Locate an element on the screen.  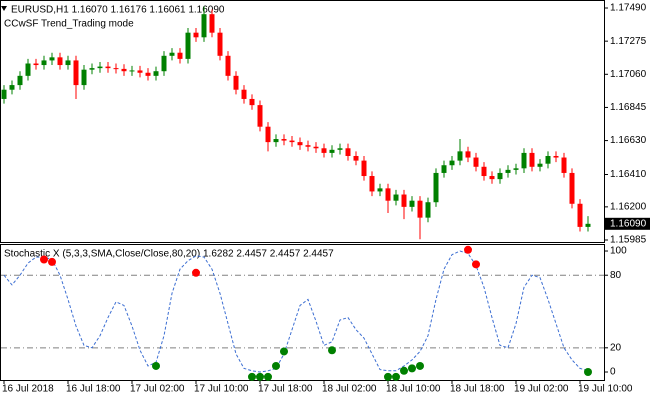
y-tick-label: 1.16630 is located at coordinates (628, 140).